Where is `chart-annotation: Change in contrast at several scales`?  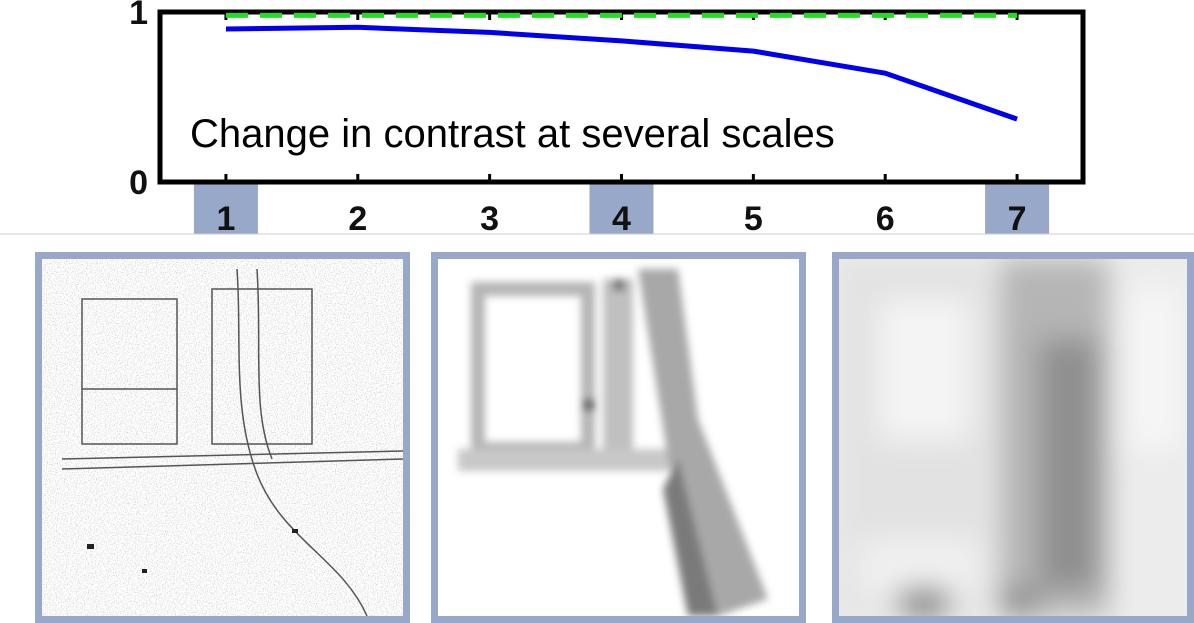
chart-annotation: Change in contrast at several scales is located at coordinates (512, 134).